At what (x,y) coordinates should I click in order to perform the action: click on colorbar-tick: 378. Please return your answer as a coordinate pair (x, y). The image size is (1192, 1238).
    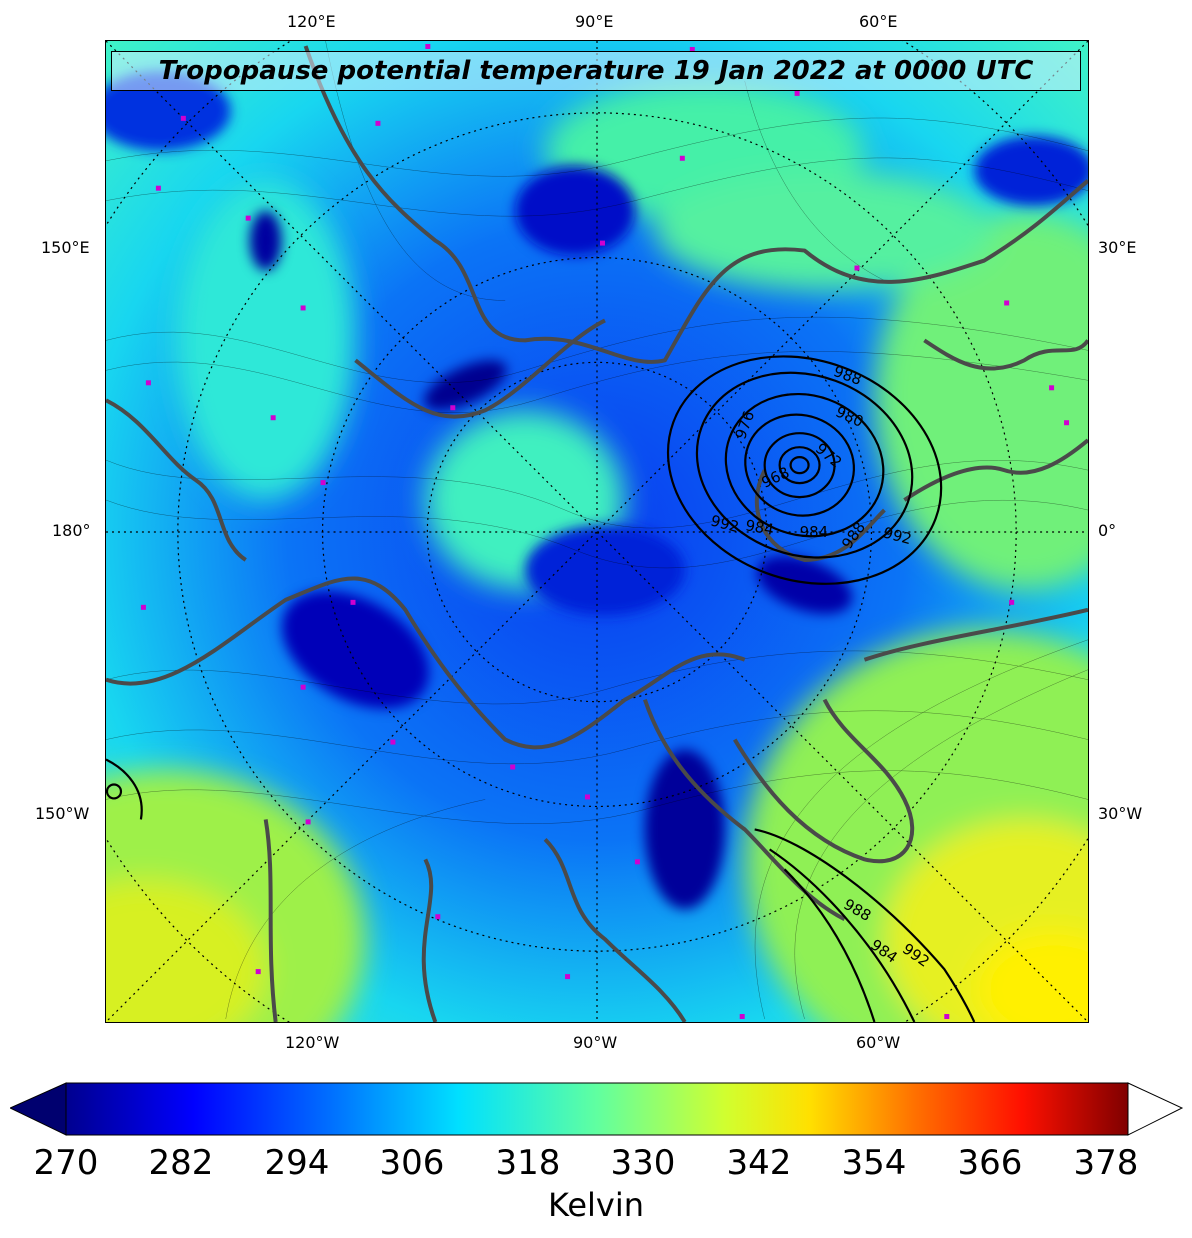
    Looking at the image, I should click on (1106, 1163).